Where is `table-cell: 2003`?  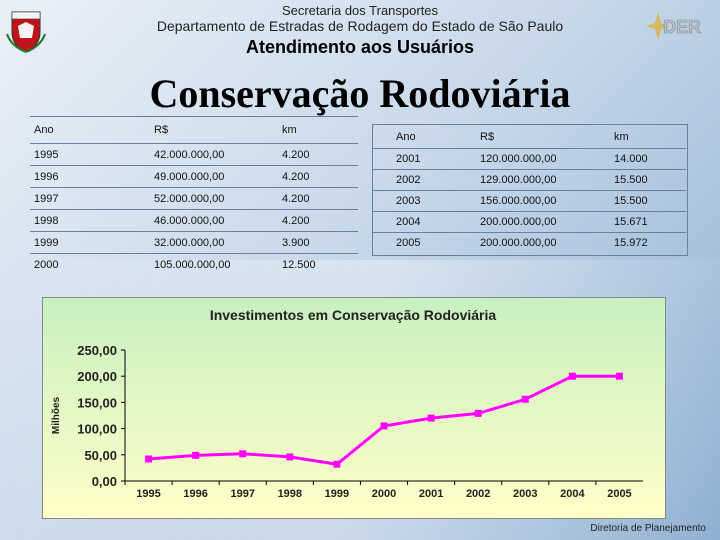
table-cell: 2003 is located at coordinates (410, 201).